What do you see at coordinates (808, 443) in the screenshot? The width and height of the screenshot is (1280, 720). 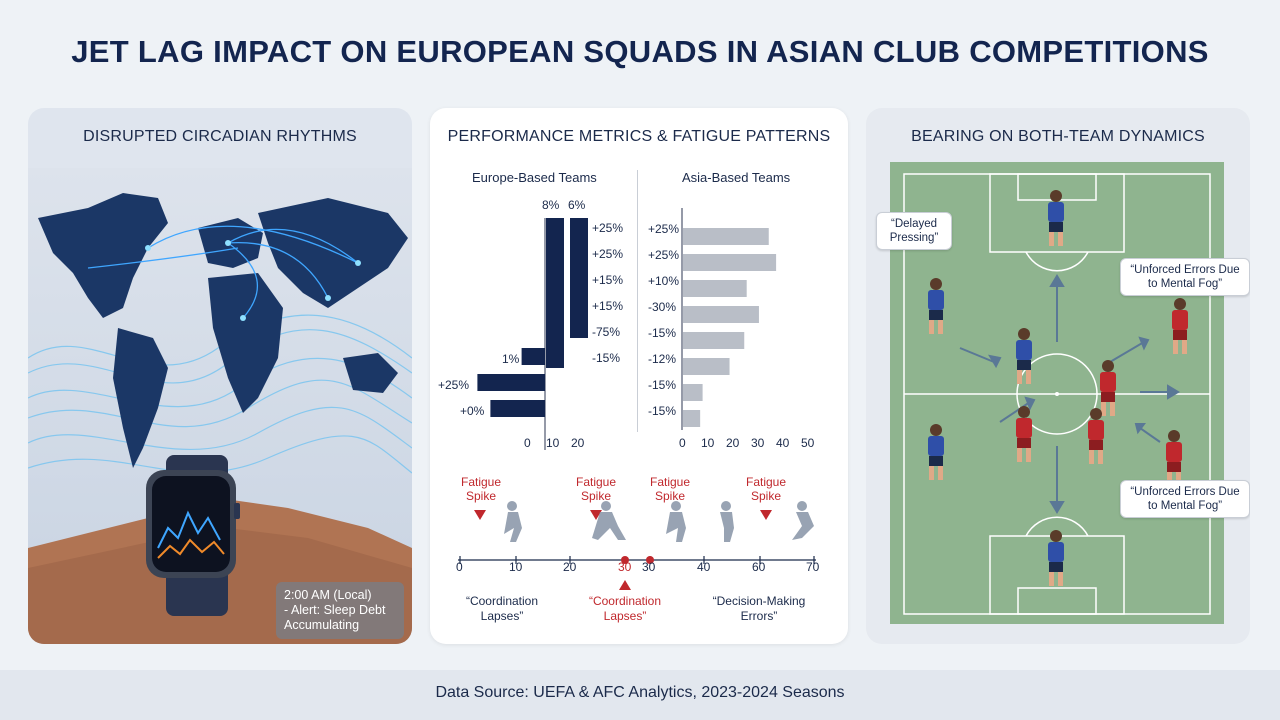 I see `asia-x-tick: 50` at bounding box center [808, 443].